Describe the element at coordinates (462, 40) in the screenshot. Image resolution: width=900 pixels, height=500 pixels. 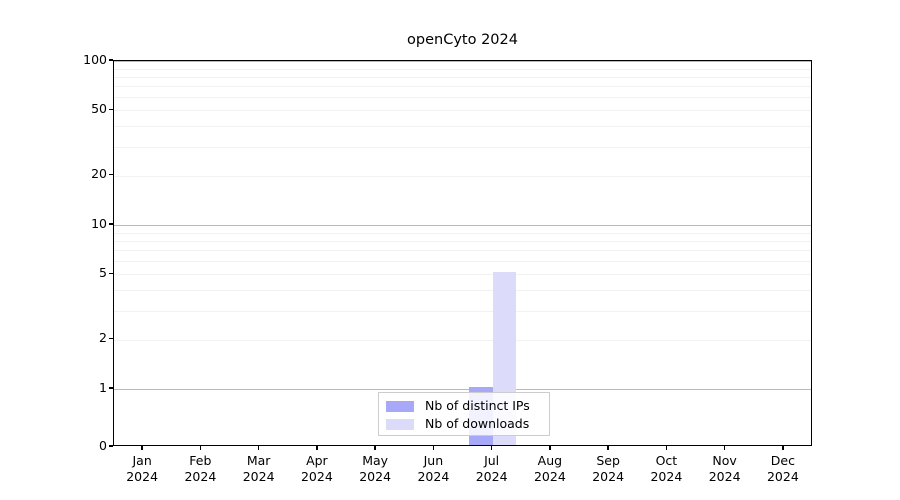
I see `page-title: openCyto 2024` at that location.